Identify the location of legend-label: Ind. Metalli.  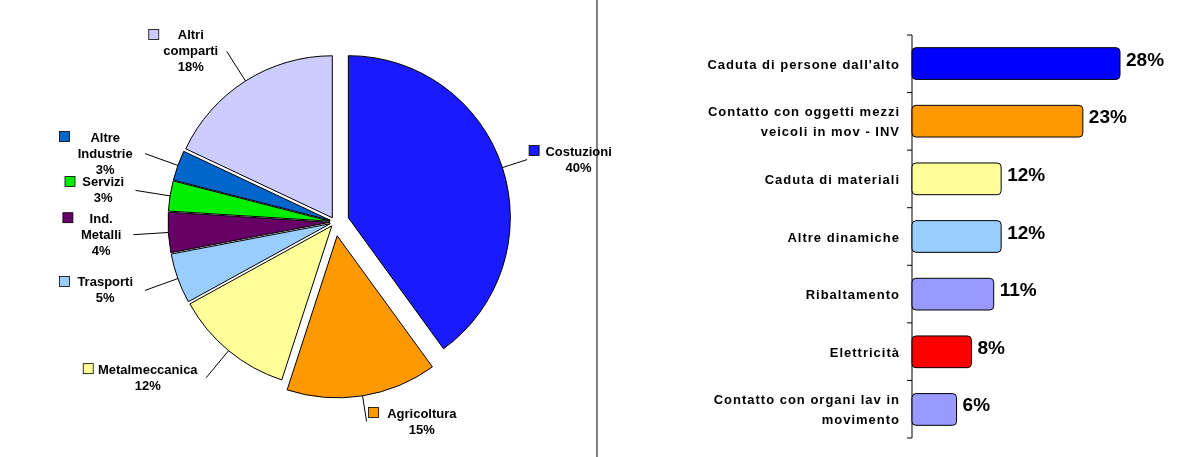
(101, 226).